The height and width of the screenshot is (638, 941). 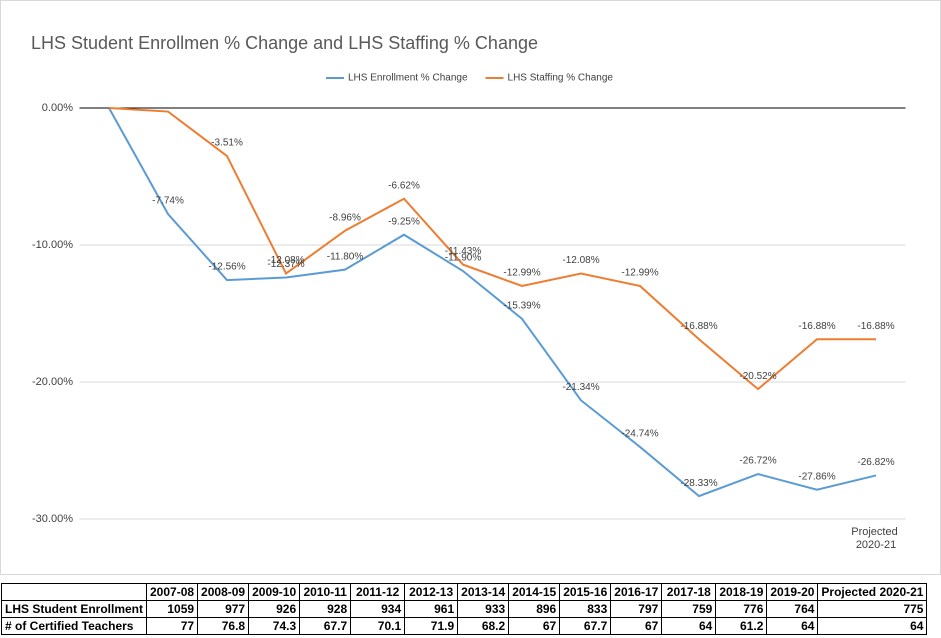 What do you see at coordinates (404, 221) in the screenshot?
I see `data-label: -9.25%` at bounding box center [404, 221].